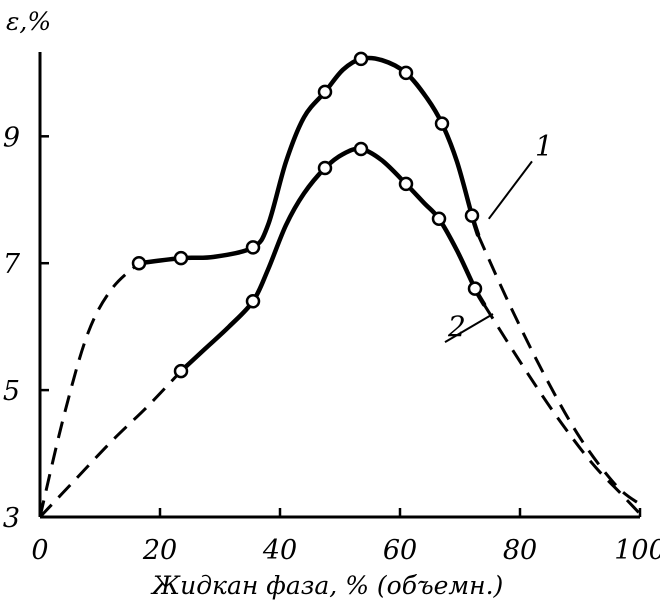 The width and height of the screenshot is (660, 613). I want to click on x-tick-label-80: 80, so click(520, 550).